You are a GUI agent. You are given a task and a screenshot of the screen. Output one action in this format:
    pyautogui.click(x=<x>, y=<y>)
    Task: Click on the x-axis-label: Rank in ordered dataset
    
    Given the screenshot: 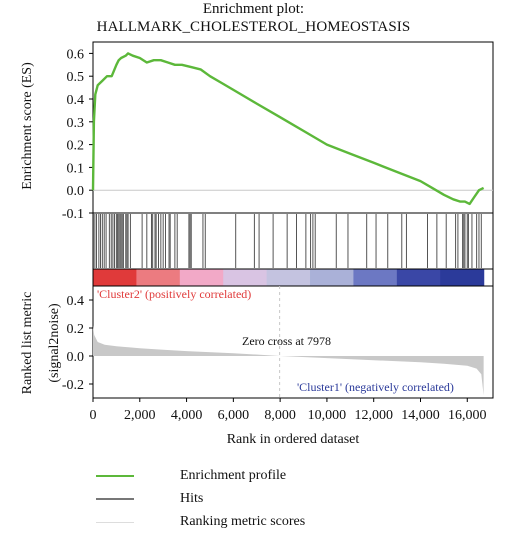 What is the action you would take?
    pyautogui.click(x=293, y=439)
    